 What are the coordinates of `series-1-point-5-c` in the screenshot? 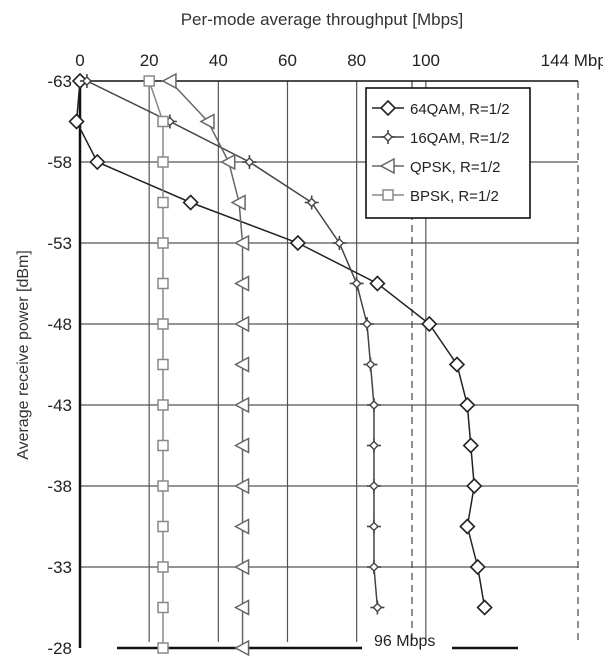 It's located at (356, 283).